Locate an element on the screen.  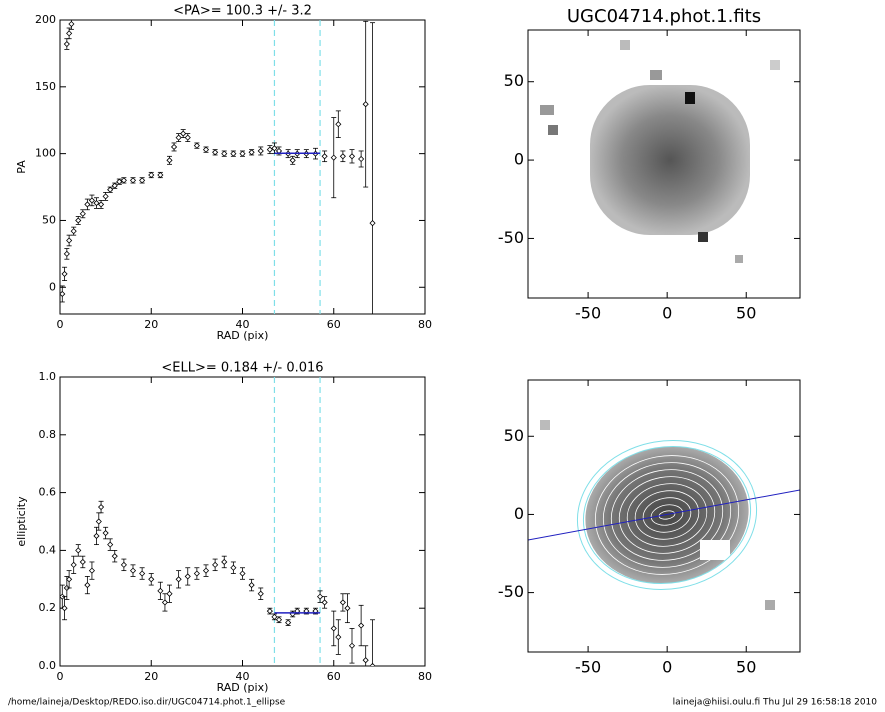
y-tick-label: 1.0 is located at coordinates (48, 376).